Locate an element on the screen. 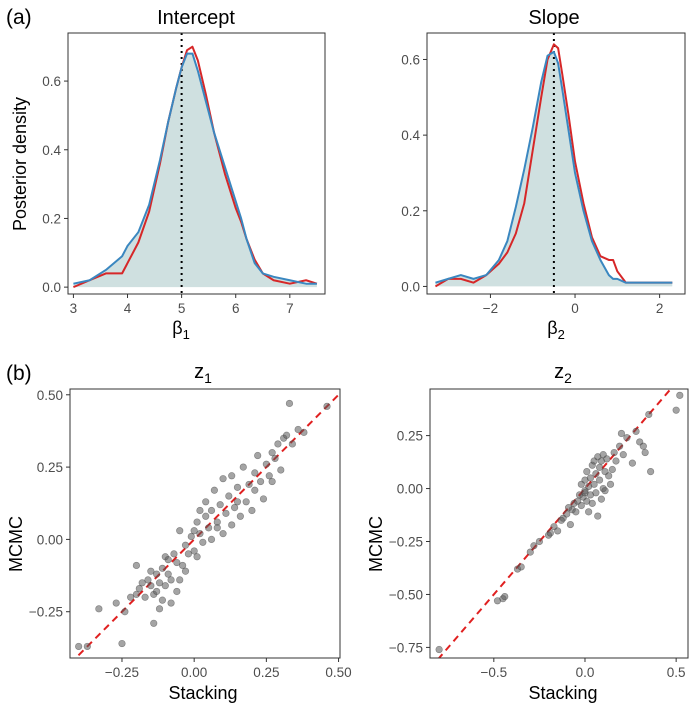  z2-title: z2 is located at coordinates (563, 373).